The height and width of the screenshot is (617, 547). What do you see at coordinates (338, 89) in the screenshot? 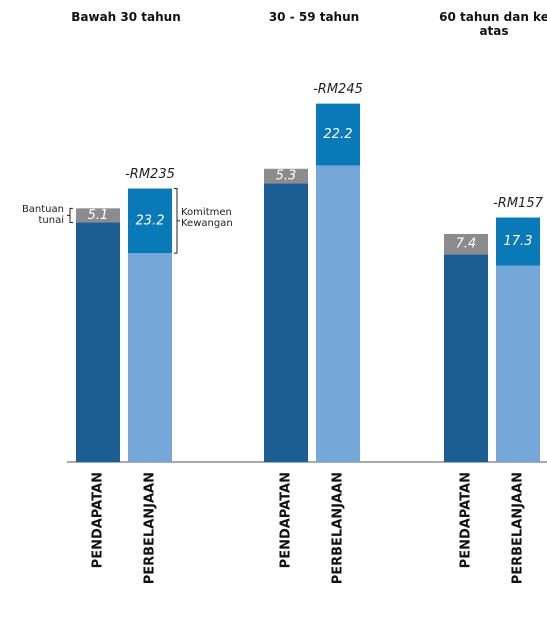
I see `gap-annotation: -RM245` at bounding box center [338, 89].